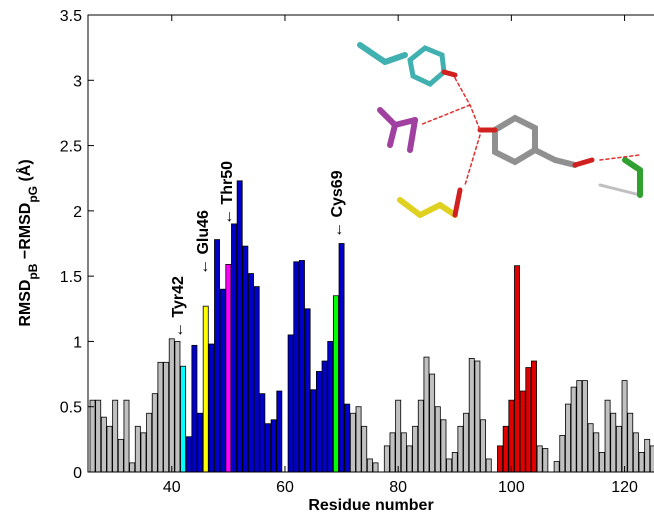 This screenshot has width=654, height=522. I want to click on annotation: ← Glu46, so click(203, 242).